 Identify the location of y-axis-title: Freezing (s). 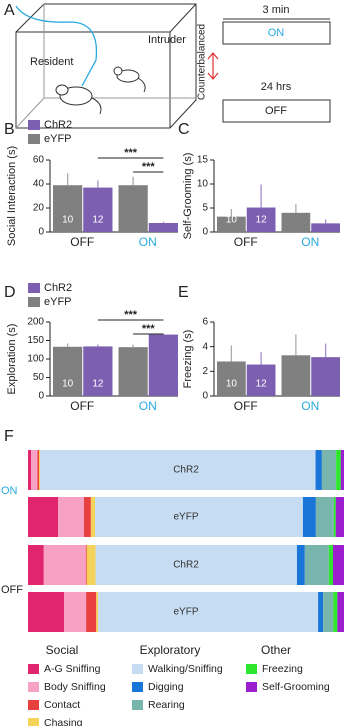
(188, 359).